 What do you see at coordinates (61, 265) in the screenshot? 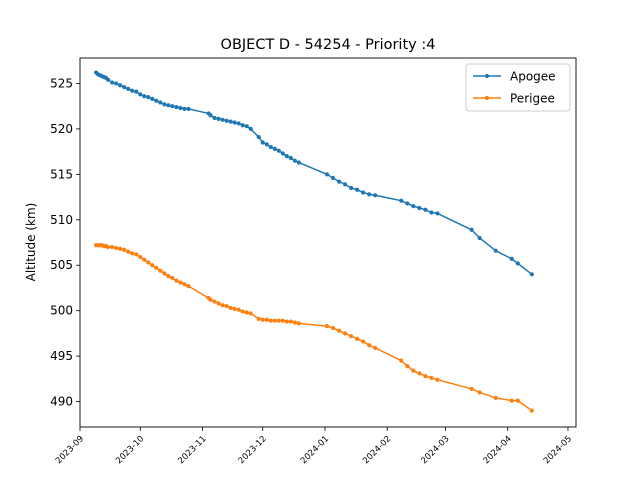
I see `y-tick-label-505: 505` at bounding box center [61, 265].